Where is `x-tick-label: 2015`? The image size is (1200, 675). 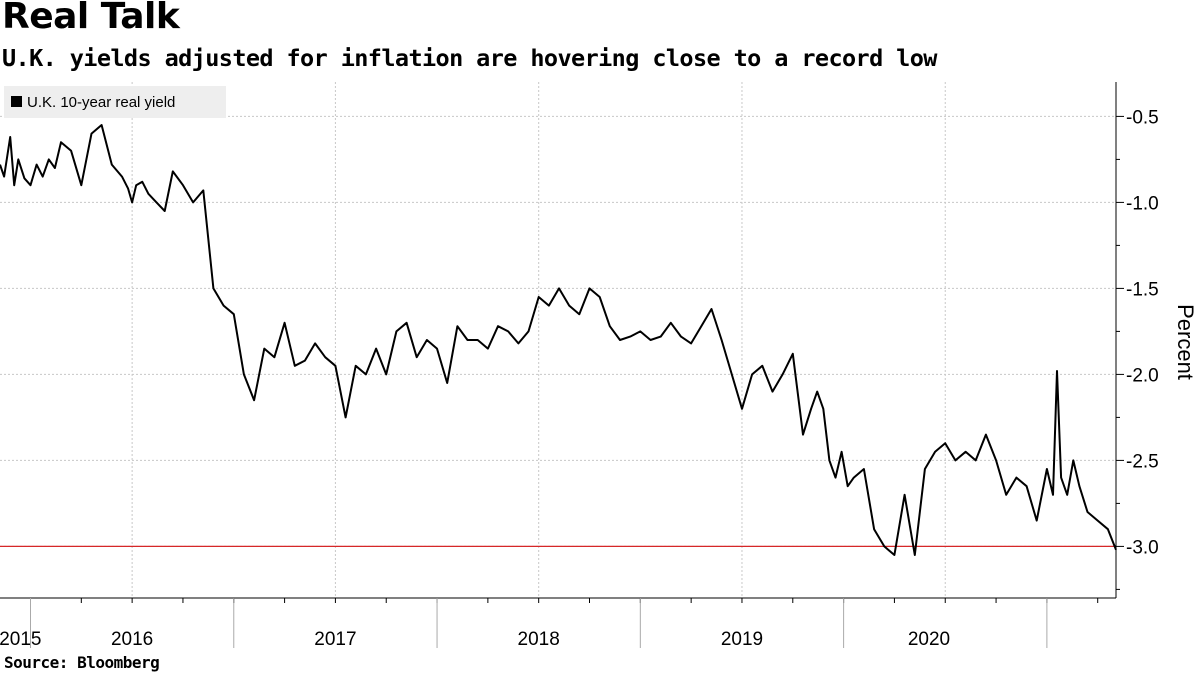 x-tick-label: 2015 is located at coordinates (20, 639).